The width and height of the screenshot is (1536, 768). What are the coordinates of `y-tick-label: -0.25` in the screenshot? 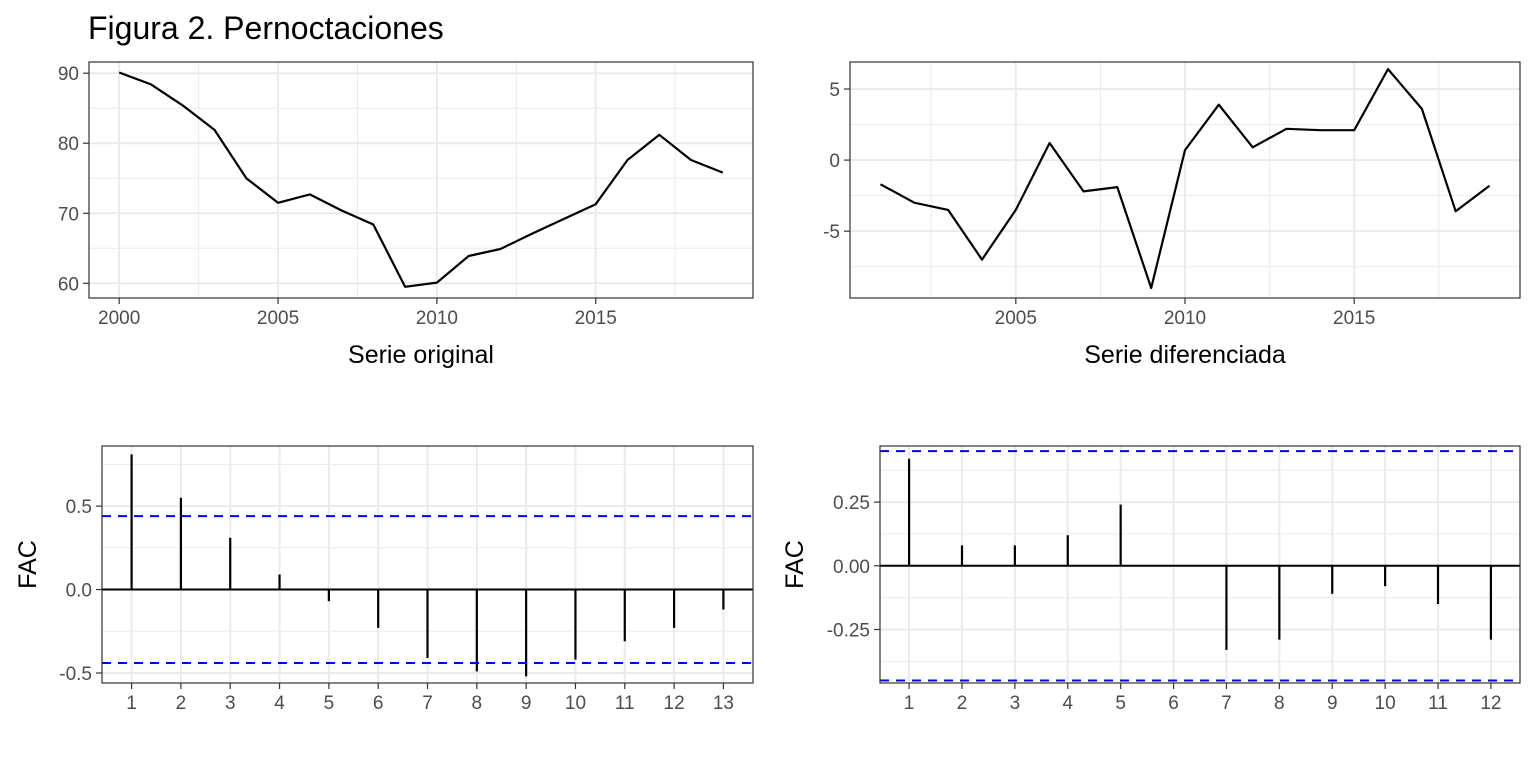 It's located at (848, 630).